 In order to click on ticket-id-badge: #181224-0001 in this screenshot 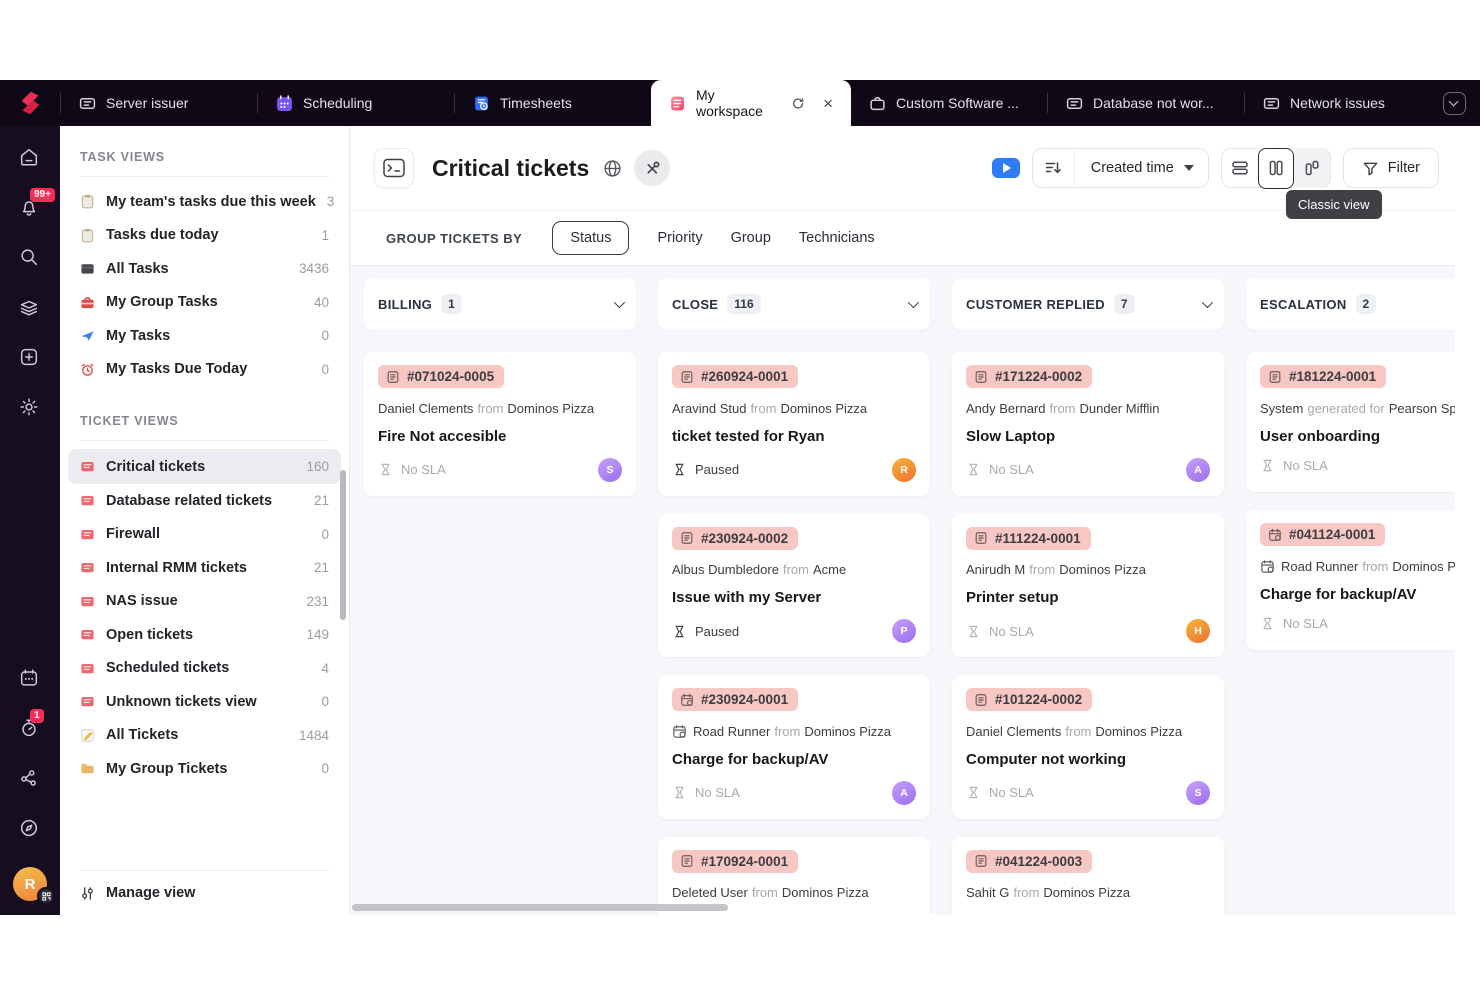, I will do `click(1323, 376)`.